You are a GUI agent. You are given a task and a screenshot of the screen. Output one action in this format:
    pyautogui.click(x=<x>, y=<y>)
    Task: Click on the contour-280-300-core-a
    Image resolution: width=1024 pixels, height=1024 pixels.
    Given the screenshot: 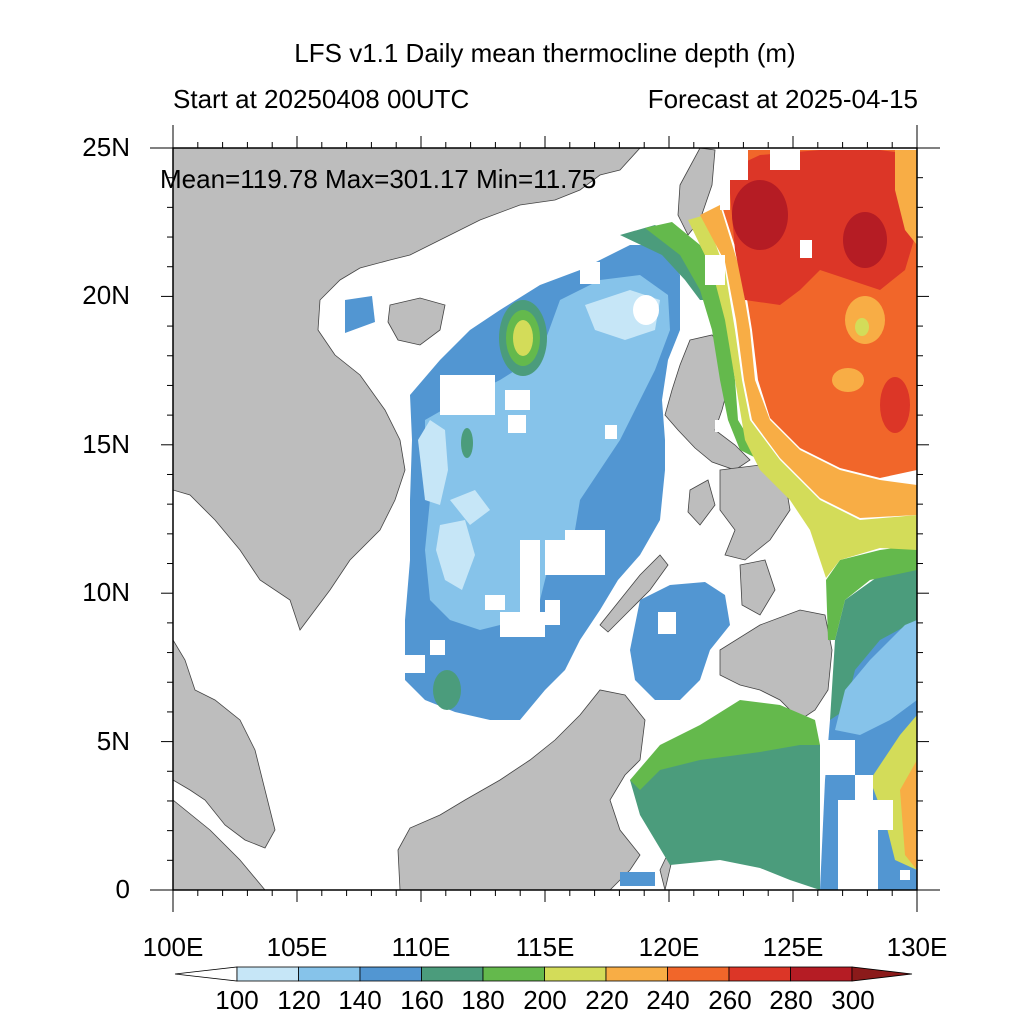 What is the action you would take?
    pyautogui.click(x=760, y=215)
    